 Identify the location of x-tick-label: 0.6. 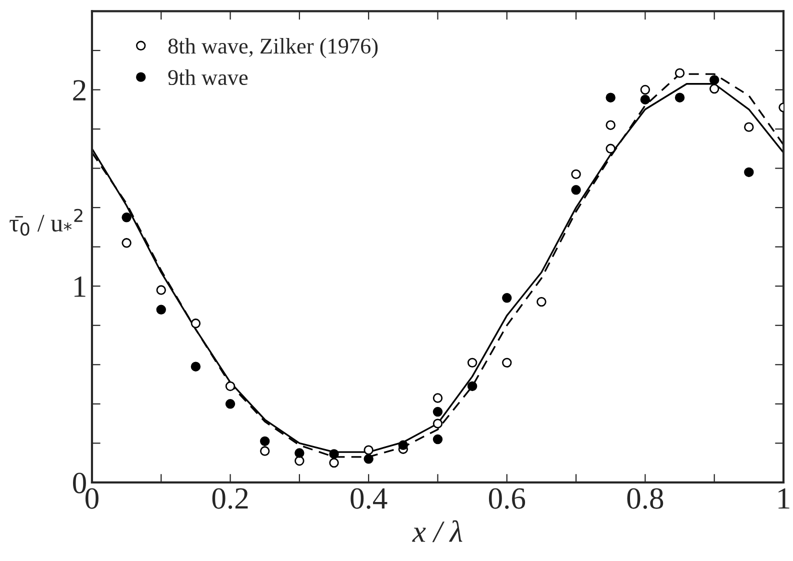
(507, 498).